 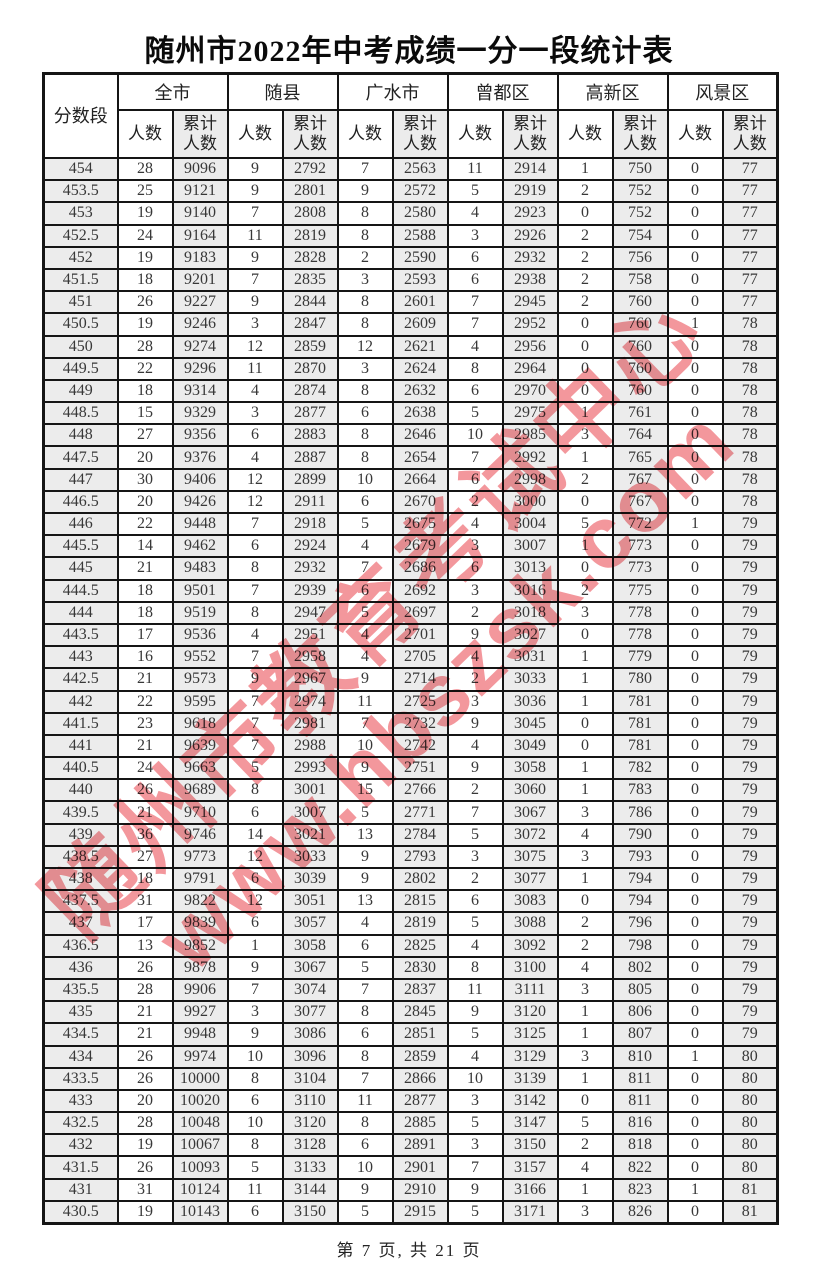 What do you see at coordinates (200, 679) in the screenshot?
I see `cumulative-cell: 9573` at bounding box center [200, 679].